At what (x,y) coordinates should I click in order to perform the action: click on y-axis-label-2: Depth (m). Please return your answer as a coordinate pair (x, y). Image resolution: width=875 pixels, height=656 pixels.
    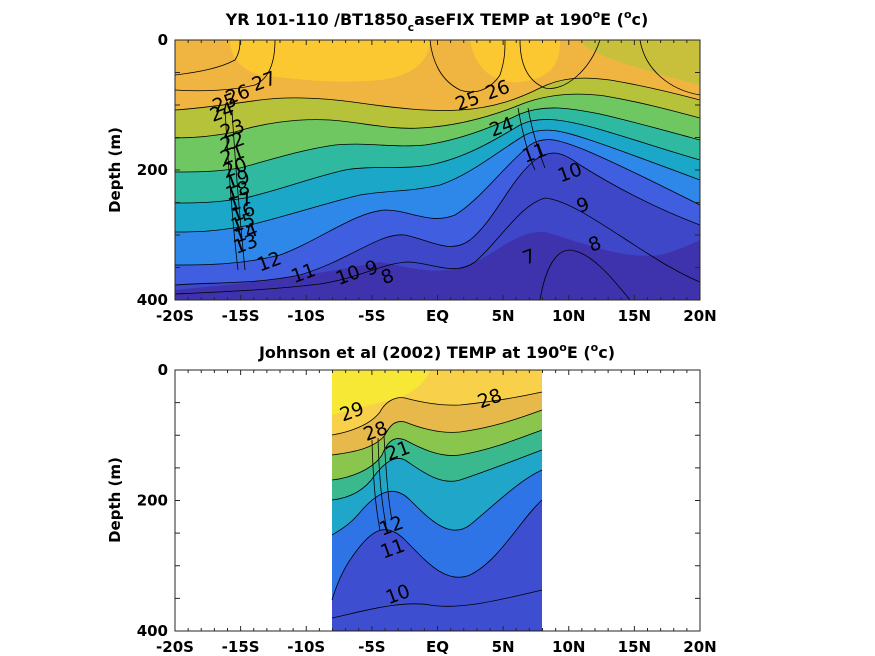
    Looking at the image, I should click on (115, 500).